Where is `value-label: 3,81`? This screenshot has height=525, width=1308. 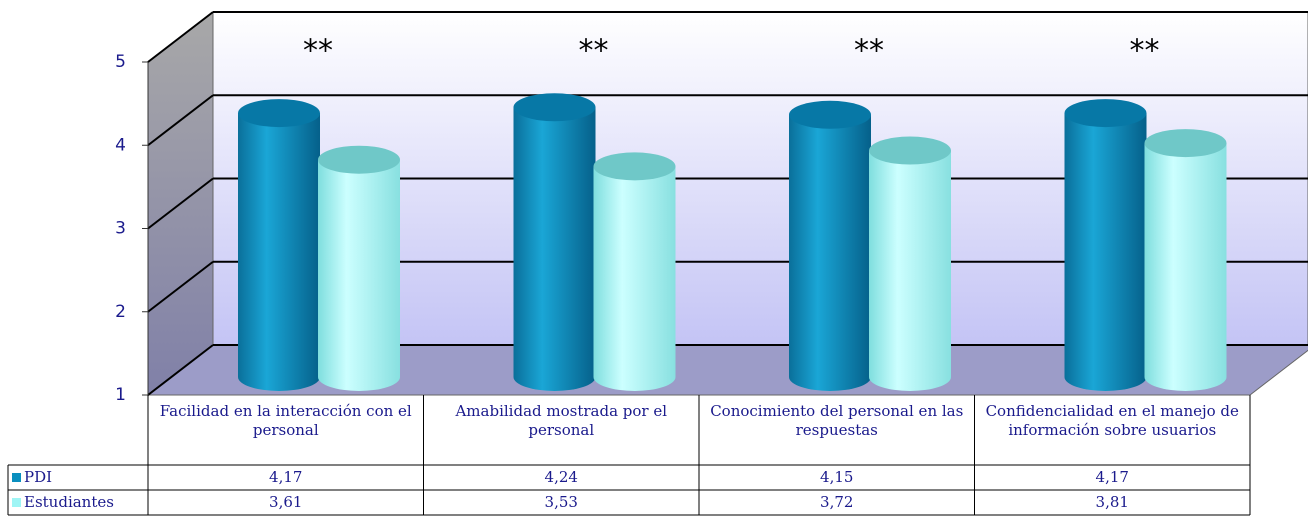
value-label: 3,81 is located at coordinates (1112, 502).